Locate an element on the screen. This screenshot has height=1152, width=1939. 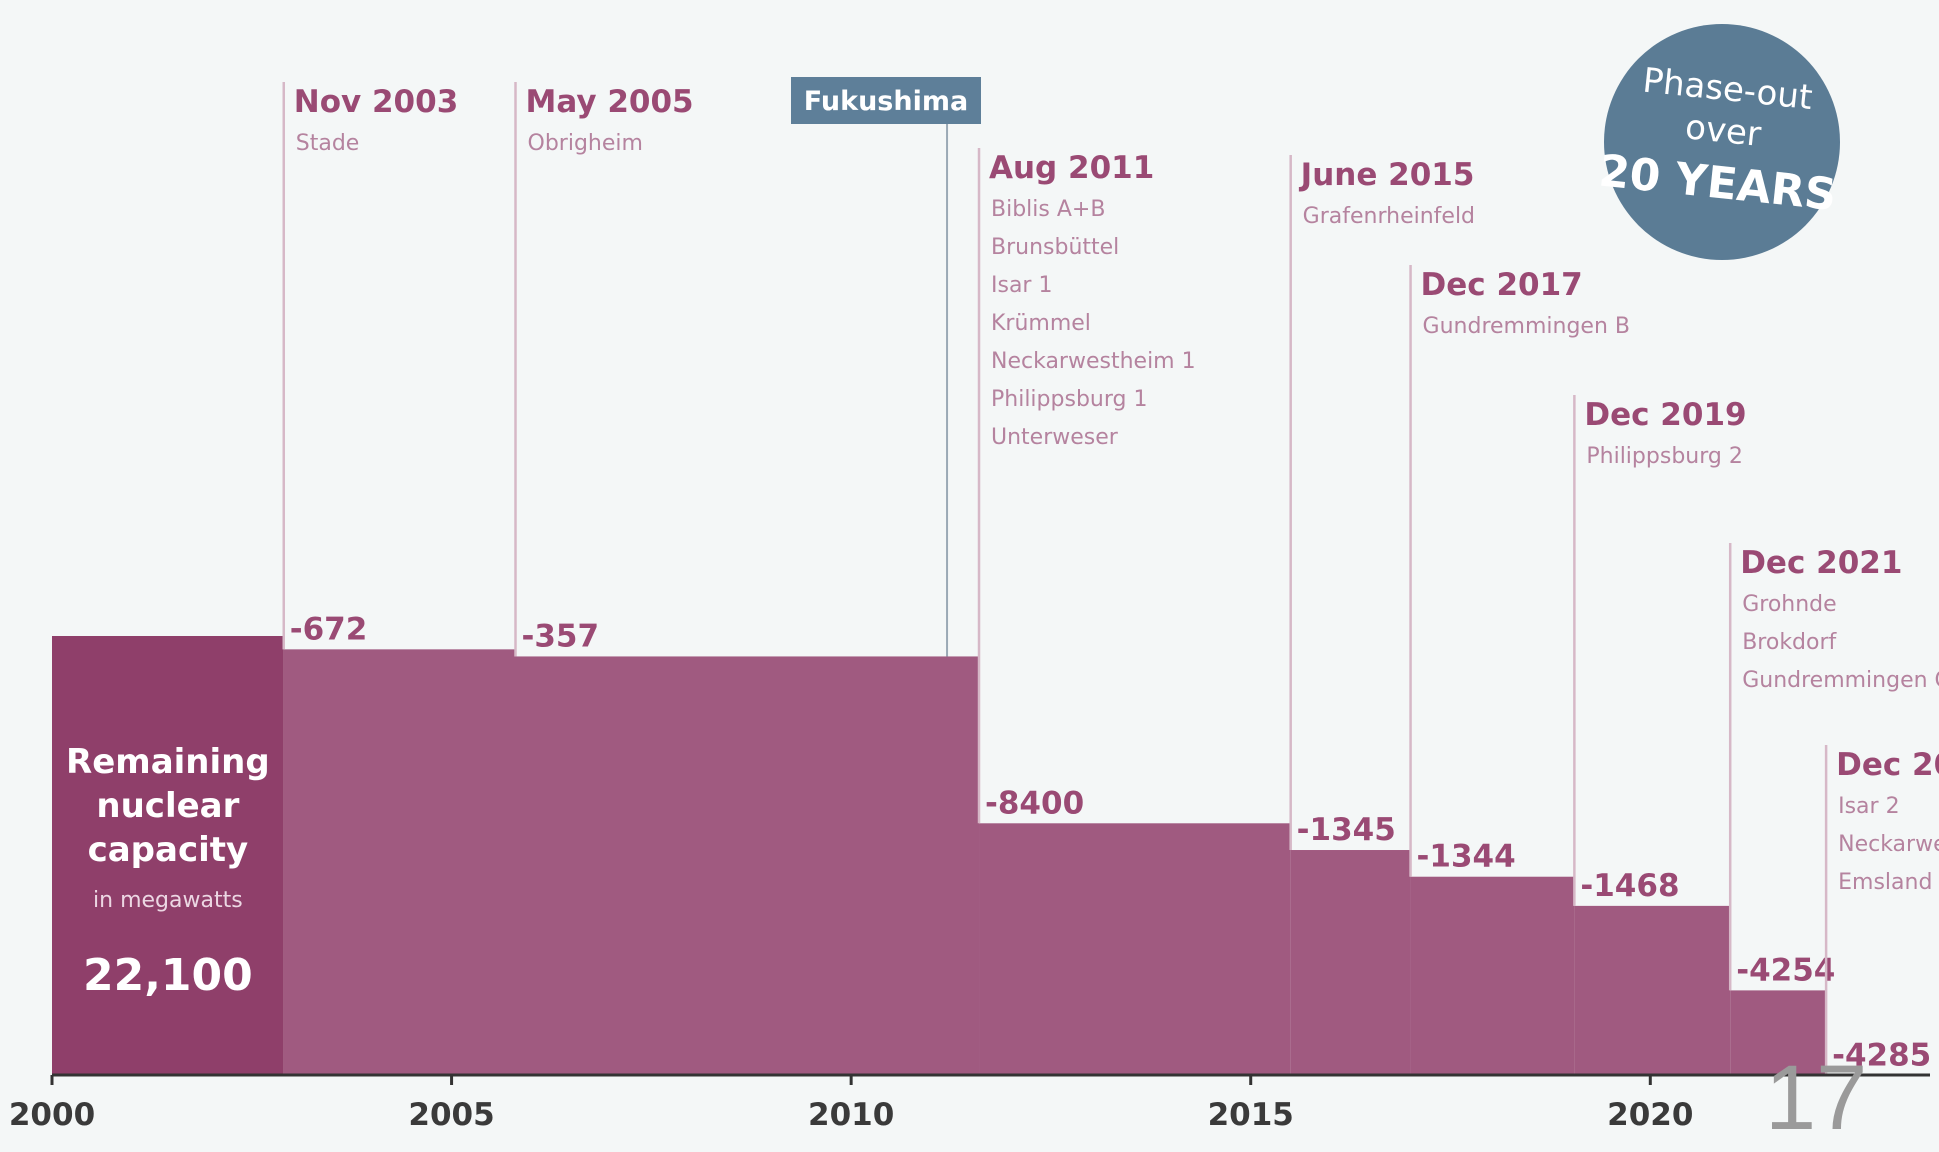
x-tick-label: 2000 is located at coordinates (52, 1115).